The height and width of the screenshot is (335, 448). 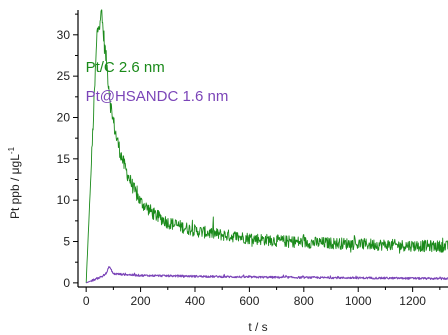 What do you see at coordinates (64, 159) in the screenshot?
I see `y-tick-label: 15` at bounding box center [64, 159].